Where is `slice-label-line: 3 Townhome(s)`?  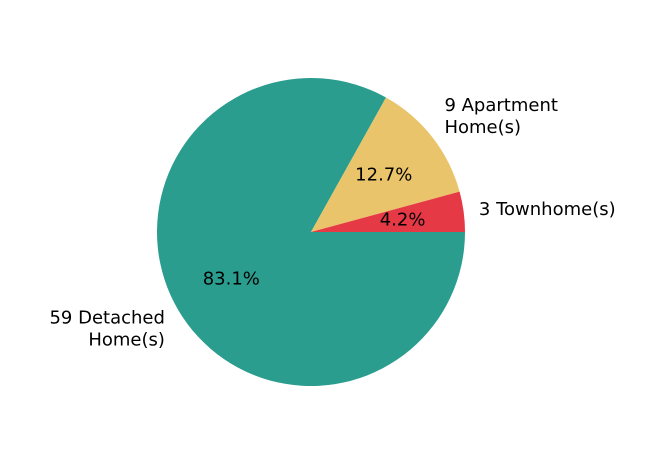 slice-label-line: 3 Townhome(s) is located at coordinates (547, 209).